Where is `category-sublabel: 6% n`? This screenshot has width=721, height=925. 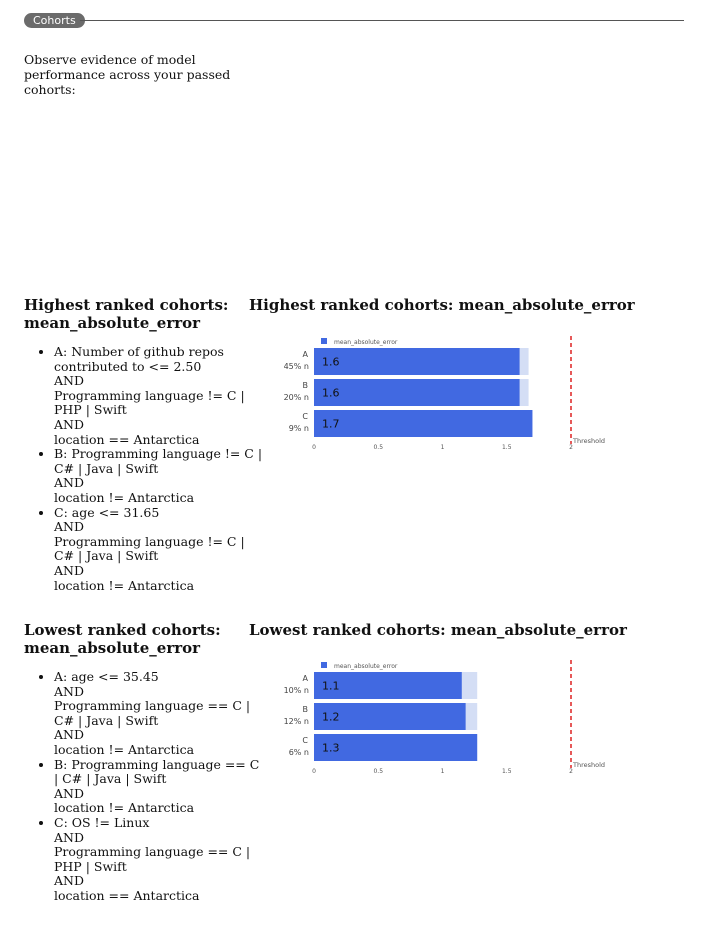 category-sublabel: 6% n is located at coordinates (299, 752).